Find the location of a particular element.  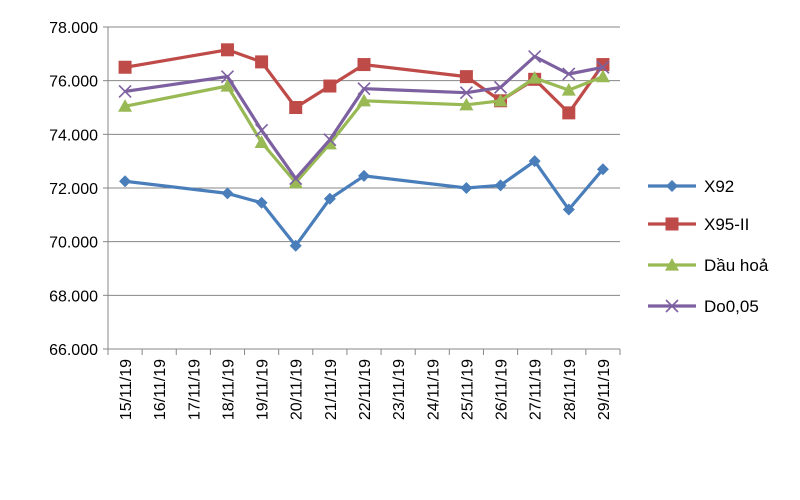

legend-item: Dầu hoả is located at coordinates (708, 265).